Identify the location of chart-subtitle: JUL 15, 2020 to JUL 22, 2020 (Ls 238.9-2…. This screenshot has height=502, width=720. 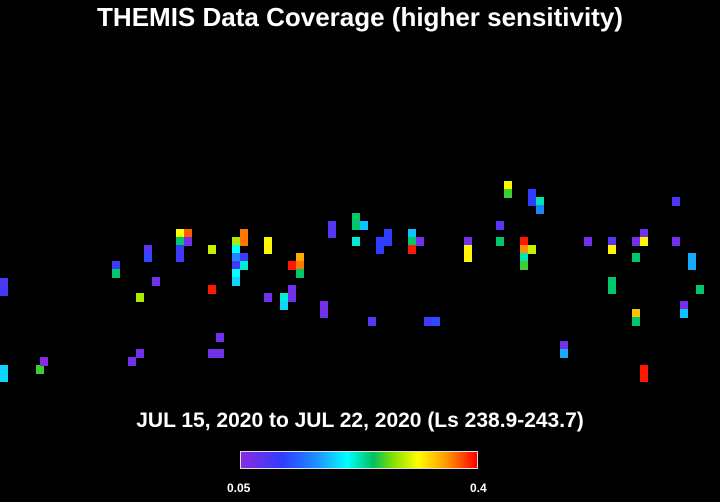
(360, 420).